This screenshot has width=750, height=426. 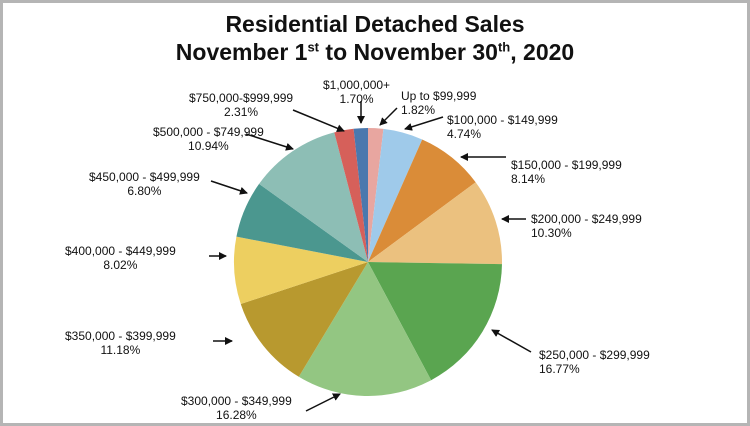 What do you see at coordinates (144, 191) in the screenshot?
I see `slice-label-percent: 6.80%` at bounding box center [144, 191].